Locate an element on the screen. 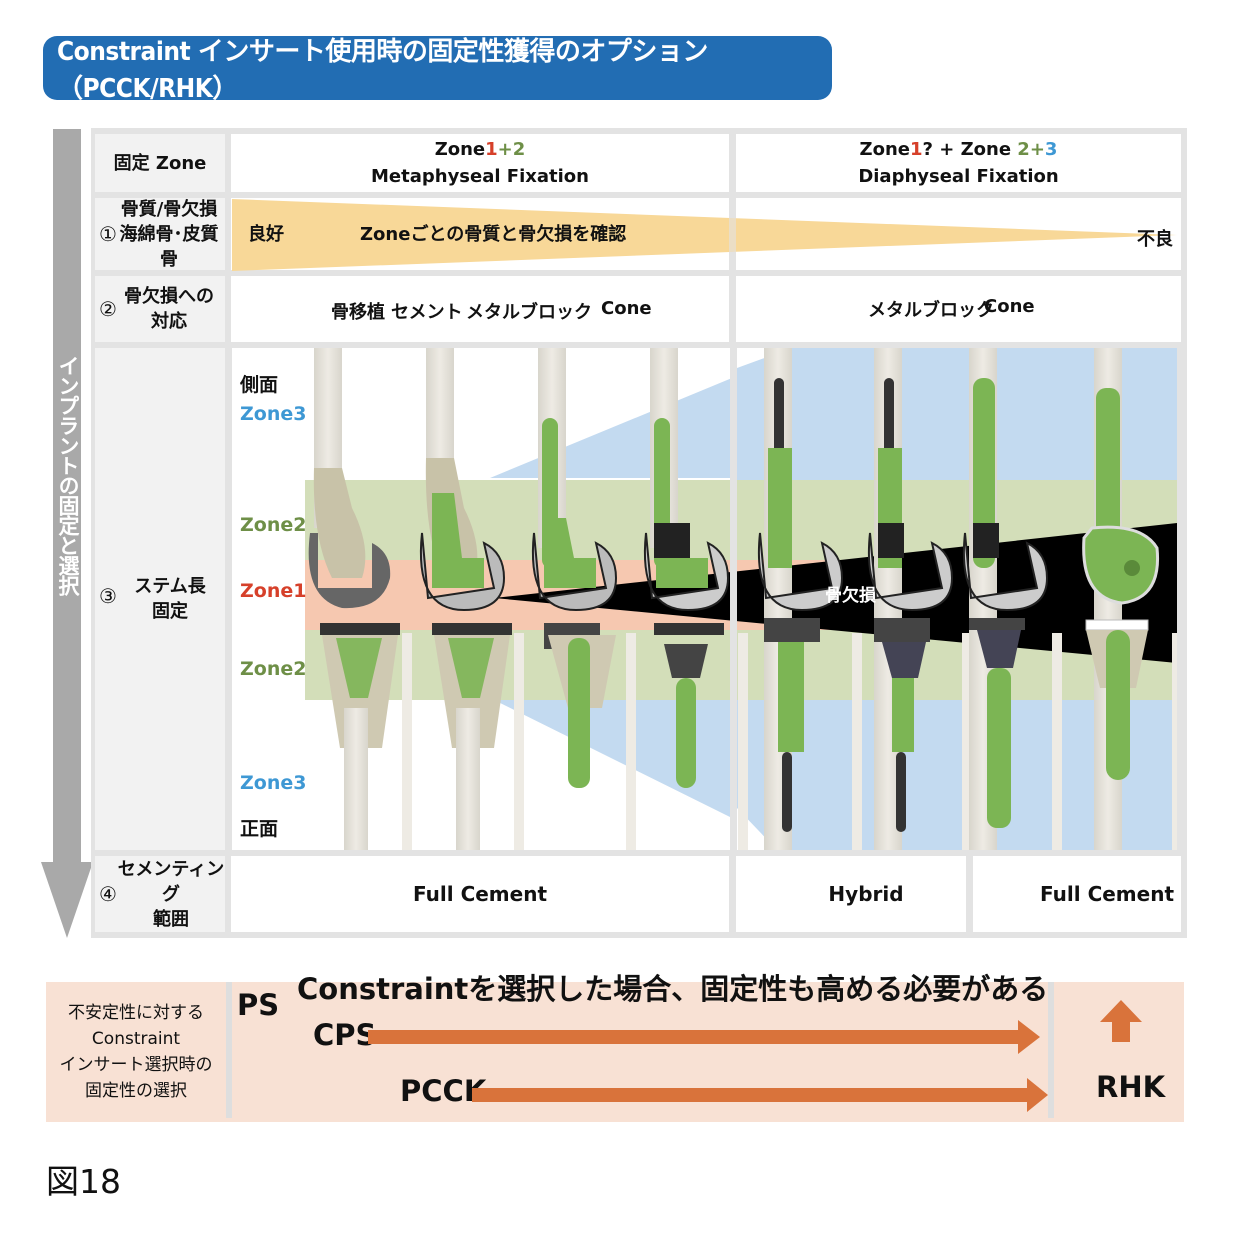 Image resolution: width=1238 pixels, height=1238 pixels. implant-cone is located at coordinates (696, 599).